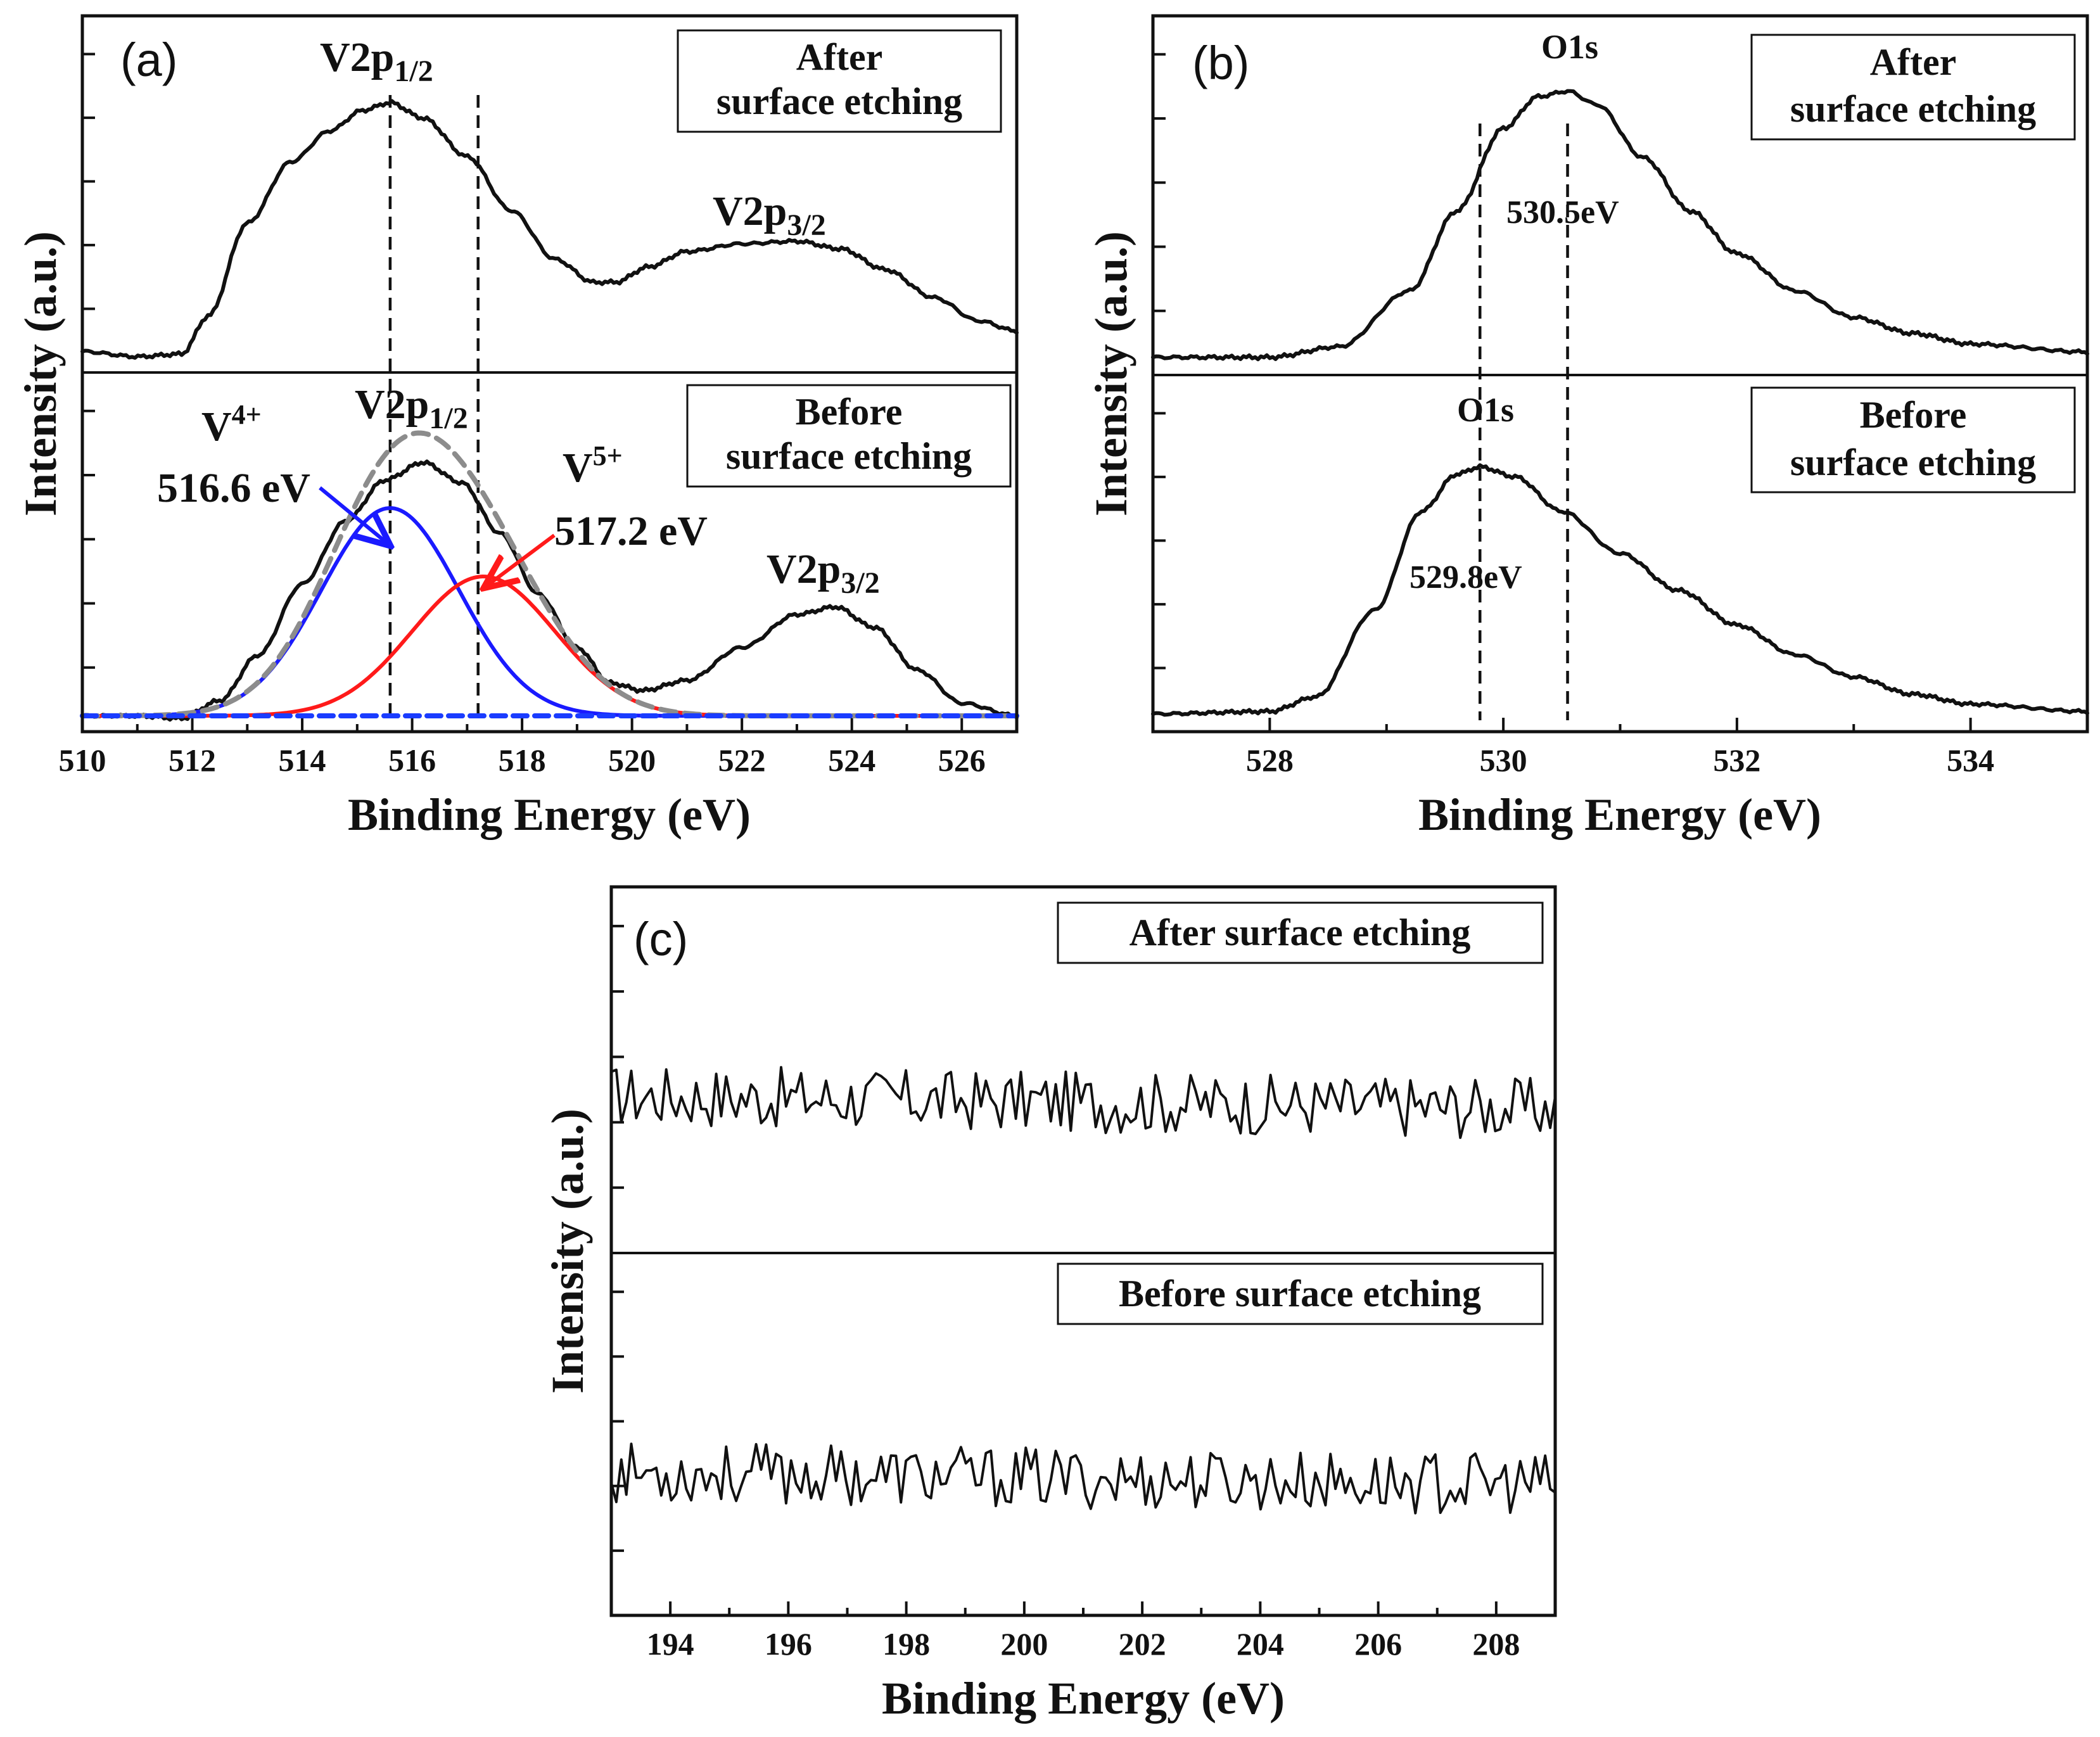  What do you see at coordinates (1496, 1644) in the screenshot?
I see `panel-c-x-tick-label: 208` at bounding box center [1496, 1644].